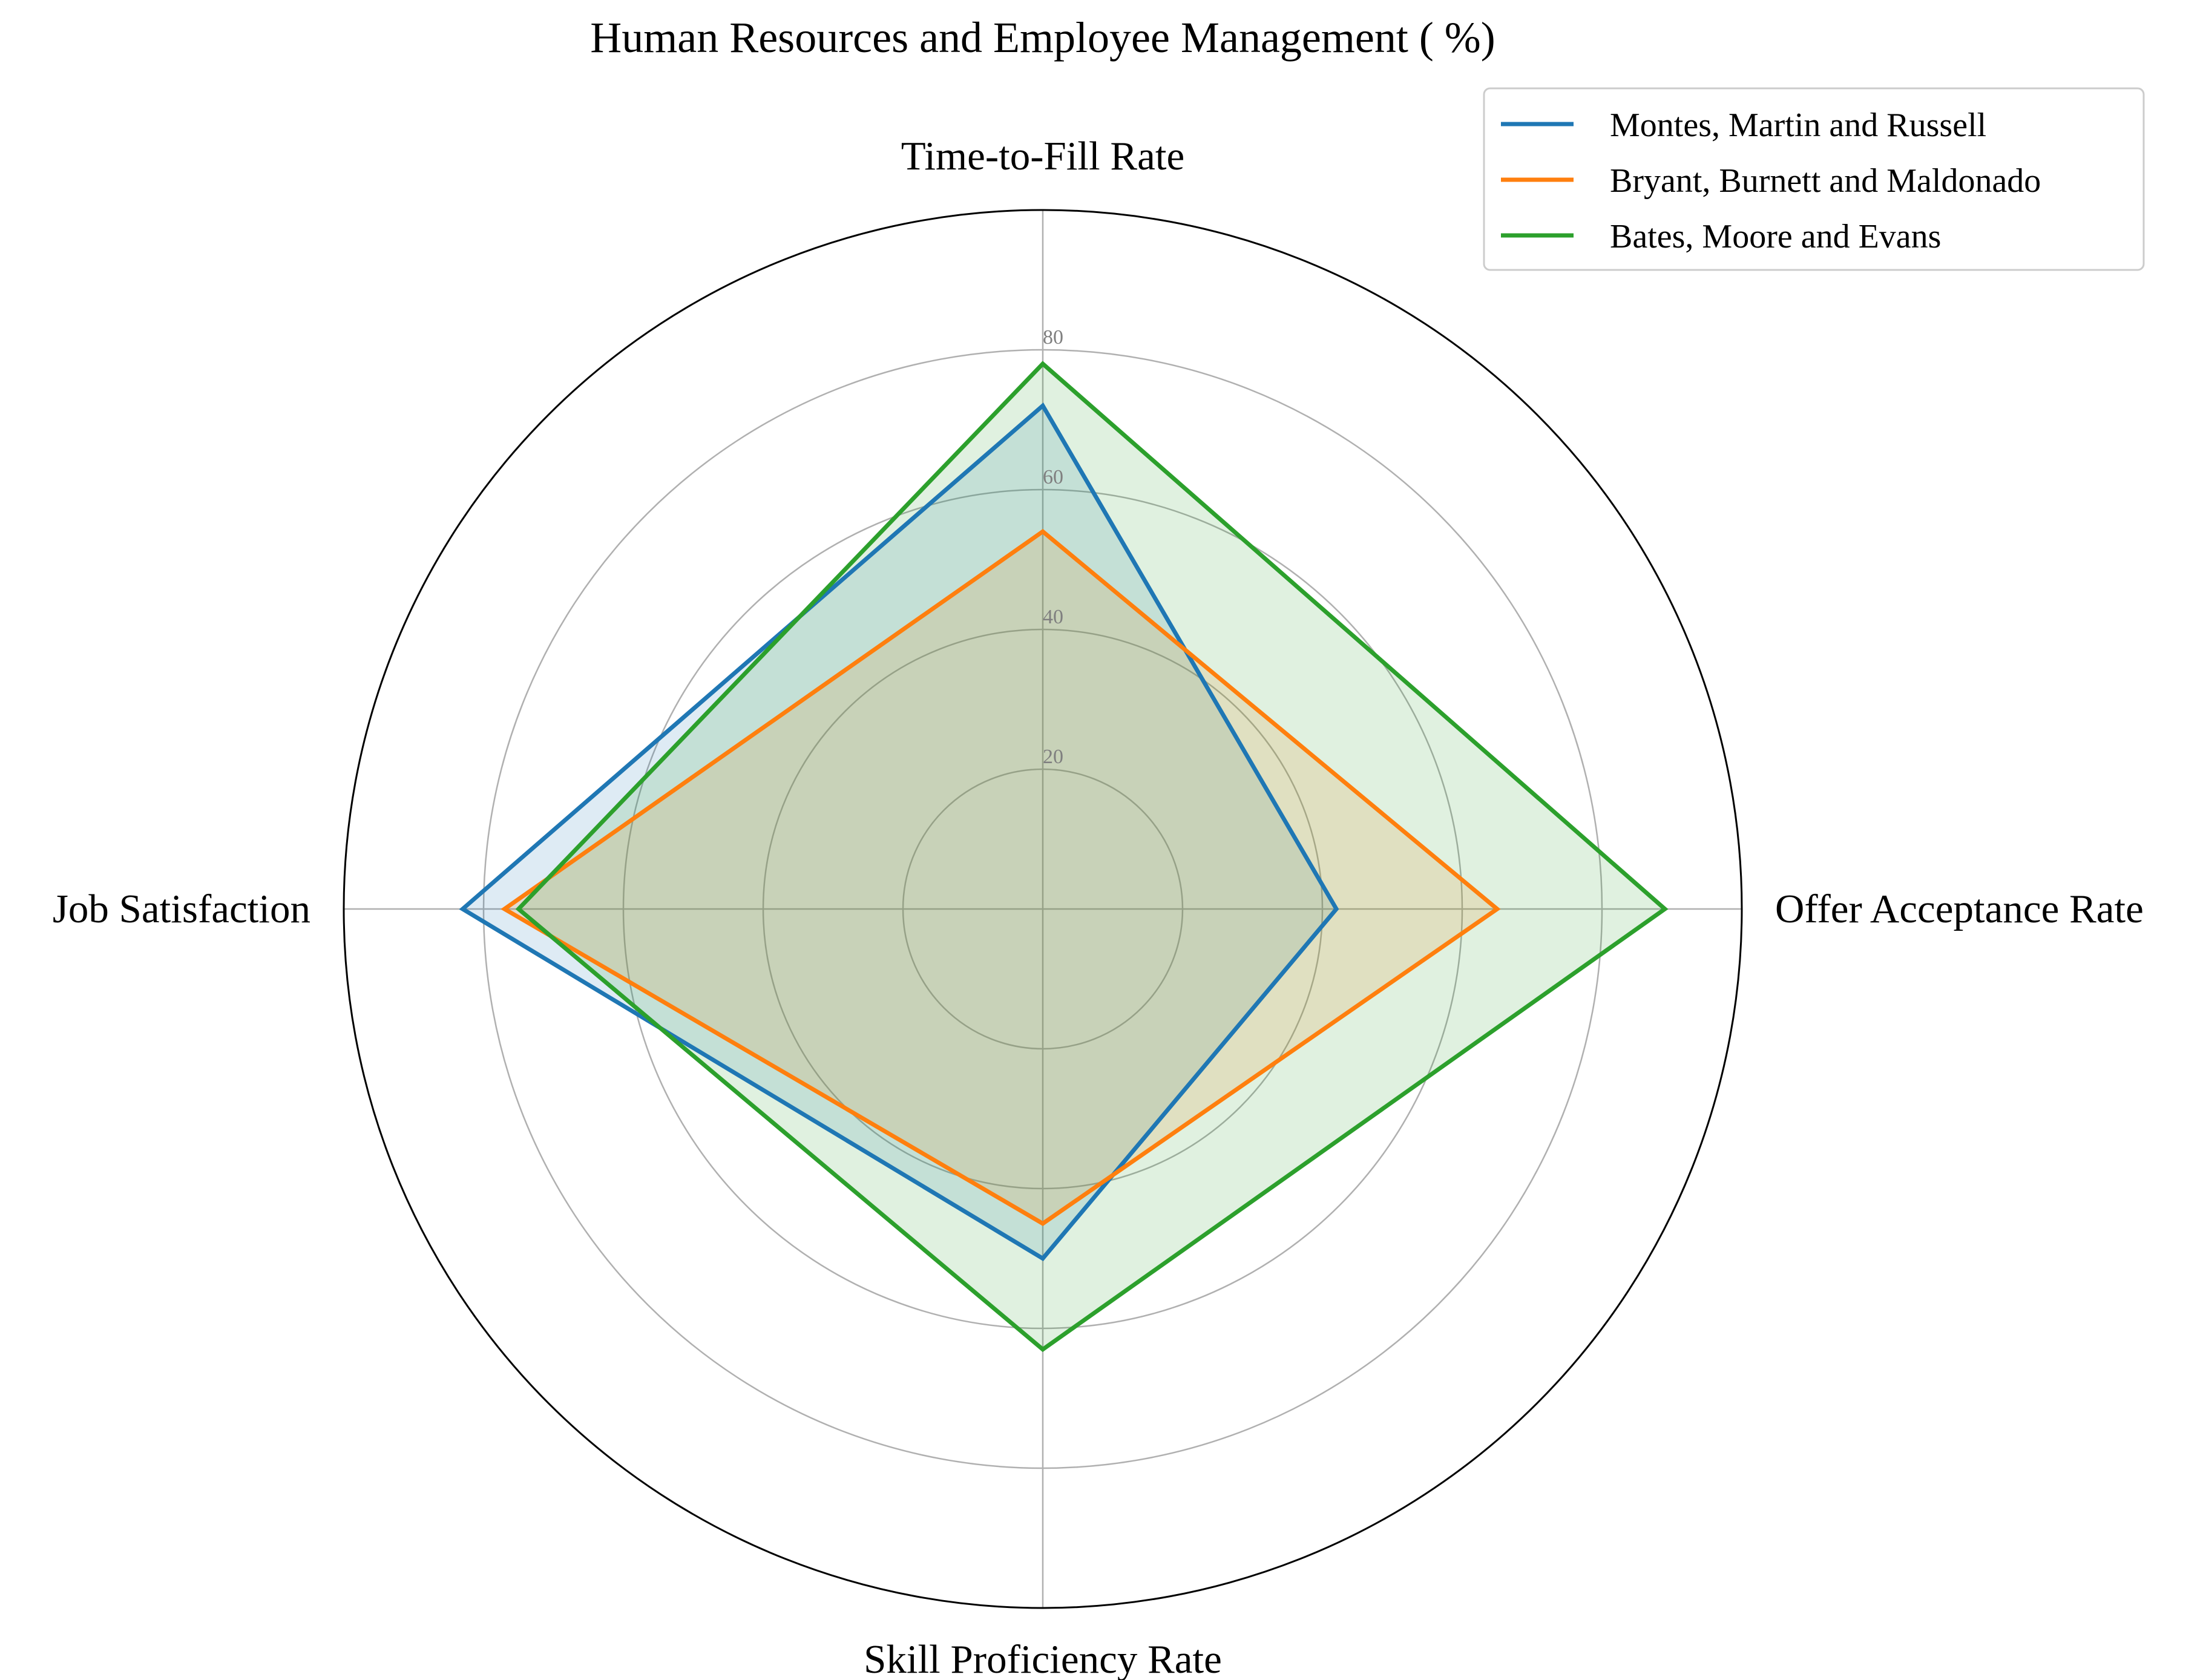 Image resolution: width=2206 pixels, height=1680 pixels. Describe the element at coordinates (181, 909) in the screenshot. I see `axis-label-4: Job Satisfaction` at that location.